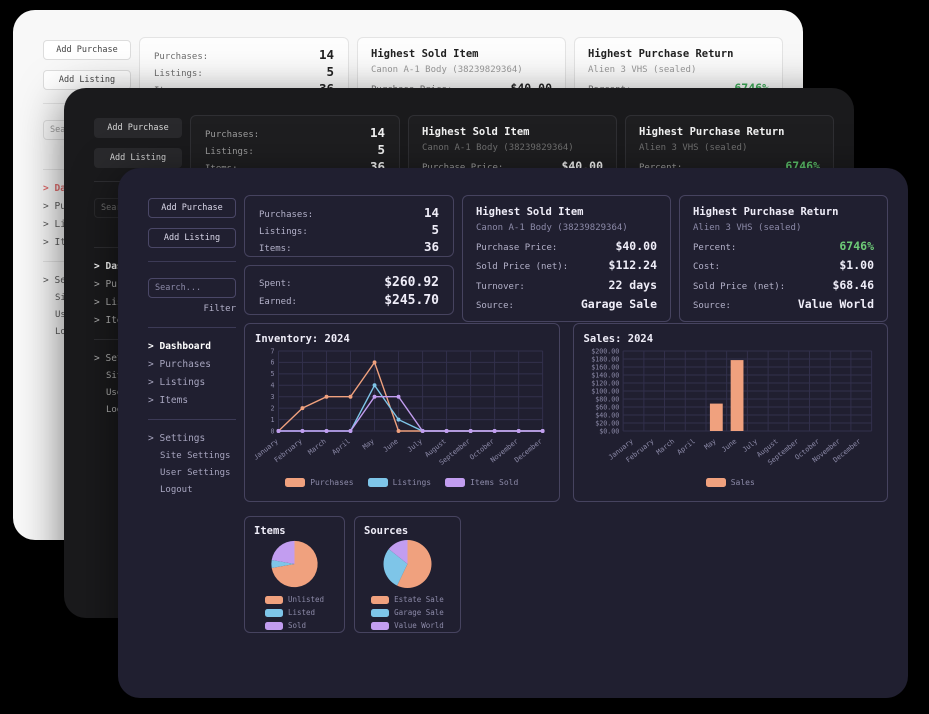 The width and height of the screenshot is (929, 714). What do you see at coordinates (742, 482) in the screenshot?
I see `legend-label: Sales` at bounding box center [742, 482].